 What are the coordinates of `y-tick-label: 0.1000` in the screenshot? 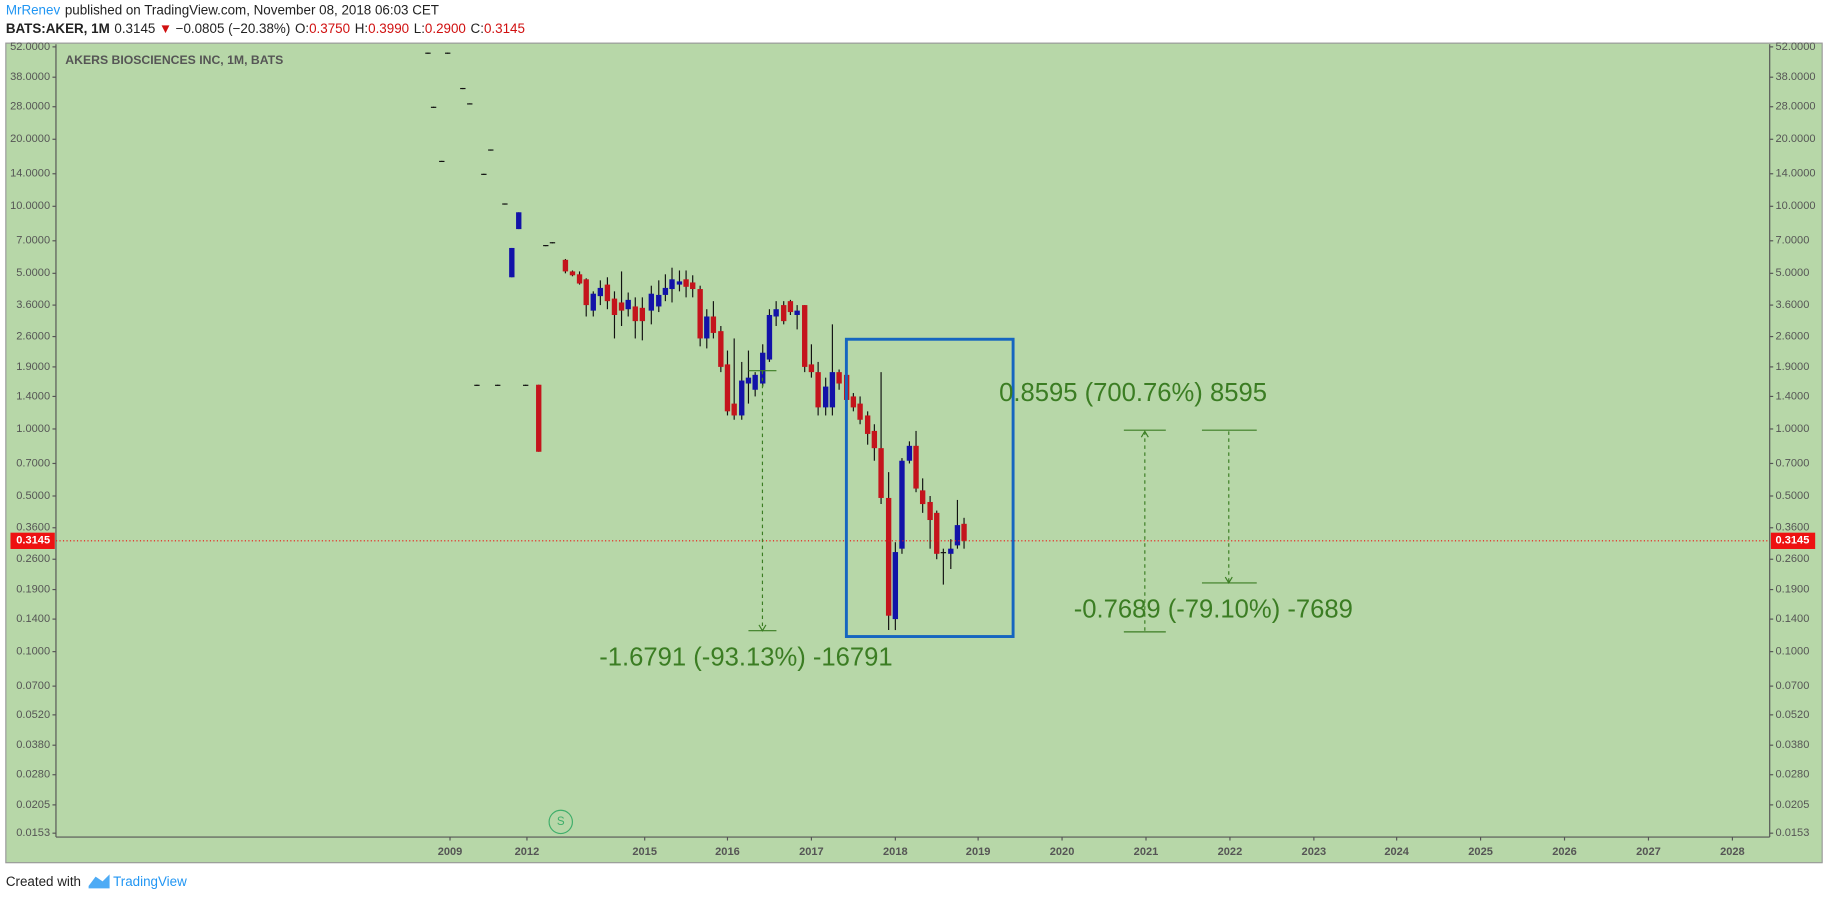 It's located at (33, 652).